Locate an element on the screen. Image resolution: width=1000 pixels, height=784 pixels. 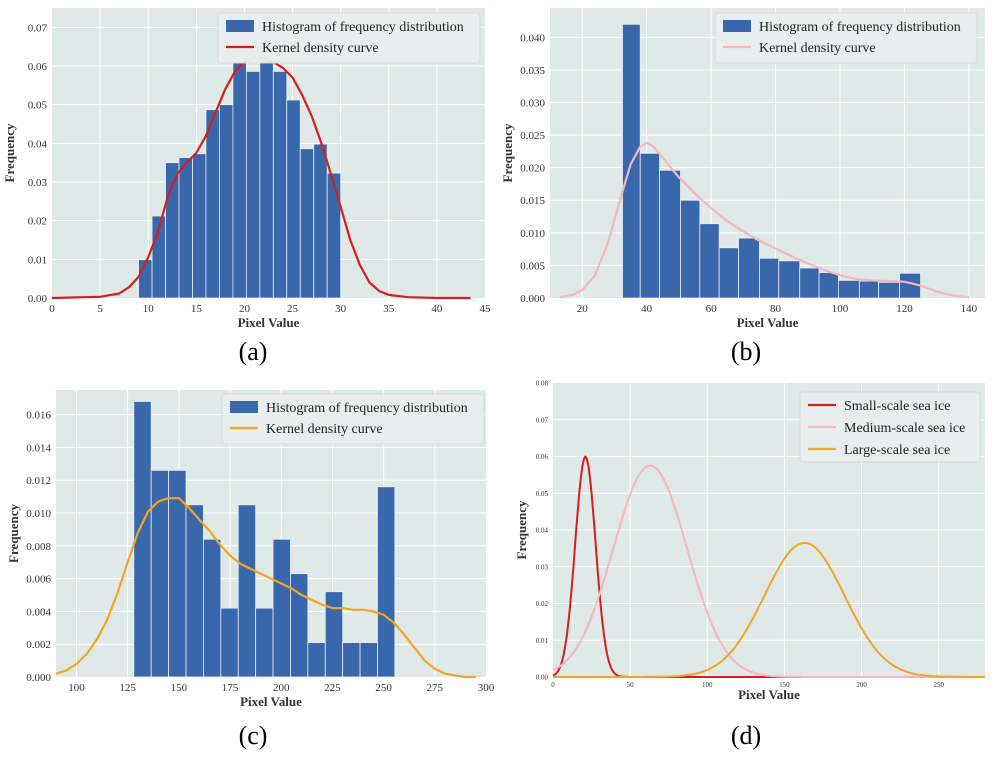
x-tick-label: 10 is located at coordinates (149, 309).